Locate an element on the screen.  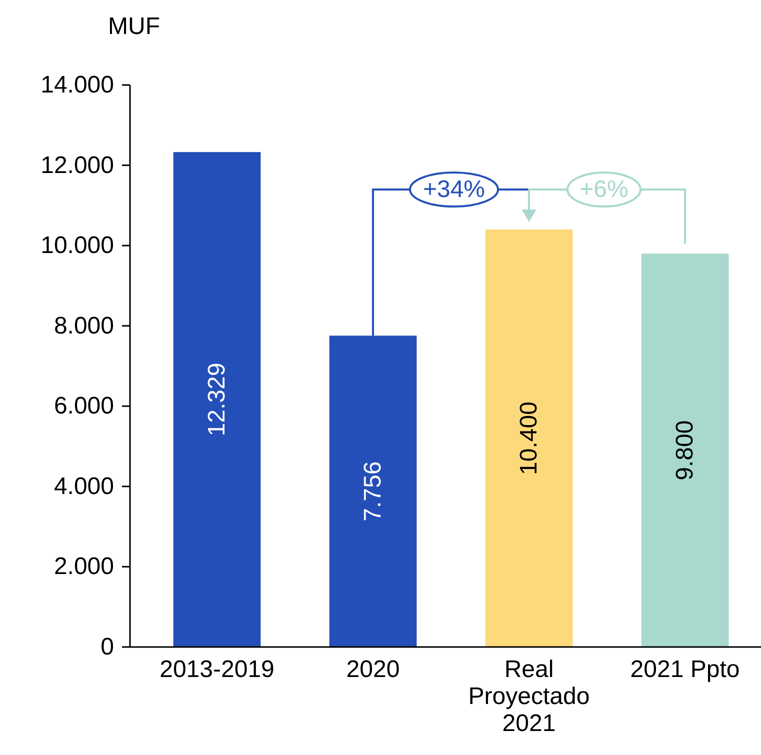
y-tick-label: 6.000 is located at coordinates (84, 406).